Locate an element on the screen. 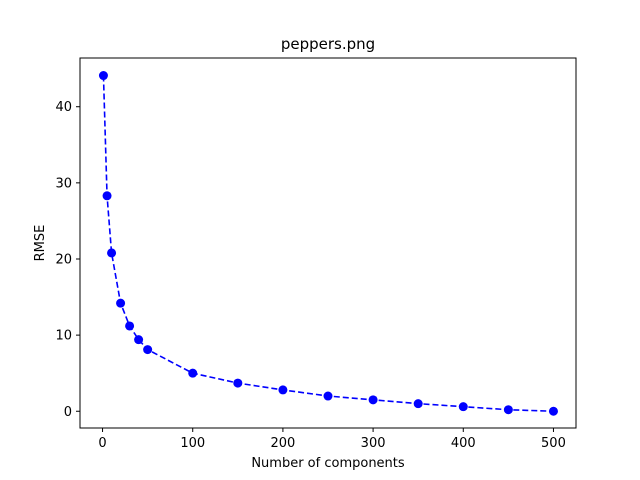 The image size is (640, 480). x-tick-label: 0 is located at coordinates (102, 443).